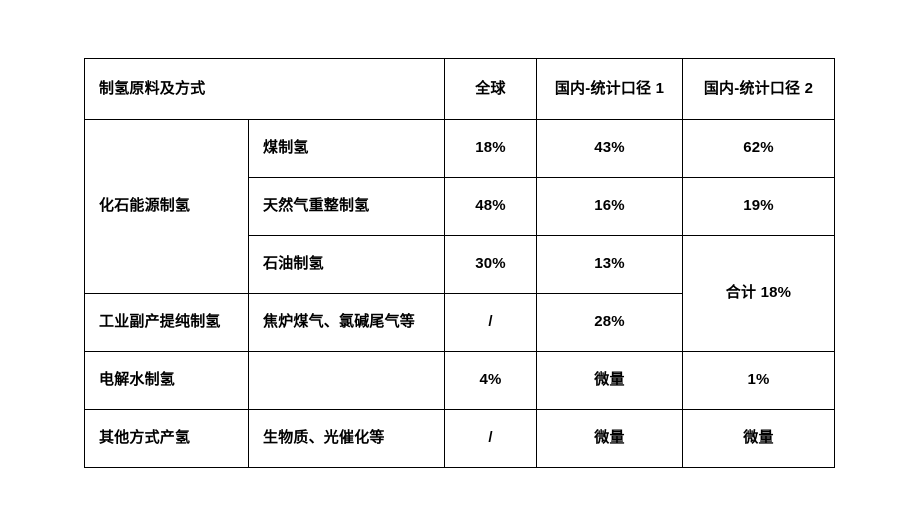 This screenshot has width=918, height=515. I want to click on value-coal-domestic2: 62%, so click(758, 148).